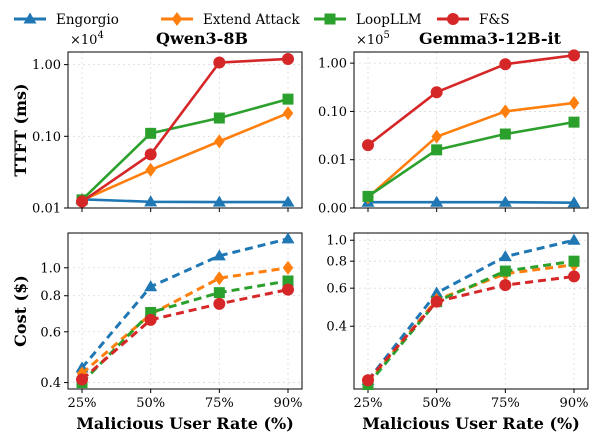 This screenshot has width=598, height=441. I want to click on y-multiplier: ×10⁴, so click(87, 39).